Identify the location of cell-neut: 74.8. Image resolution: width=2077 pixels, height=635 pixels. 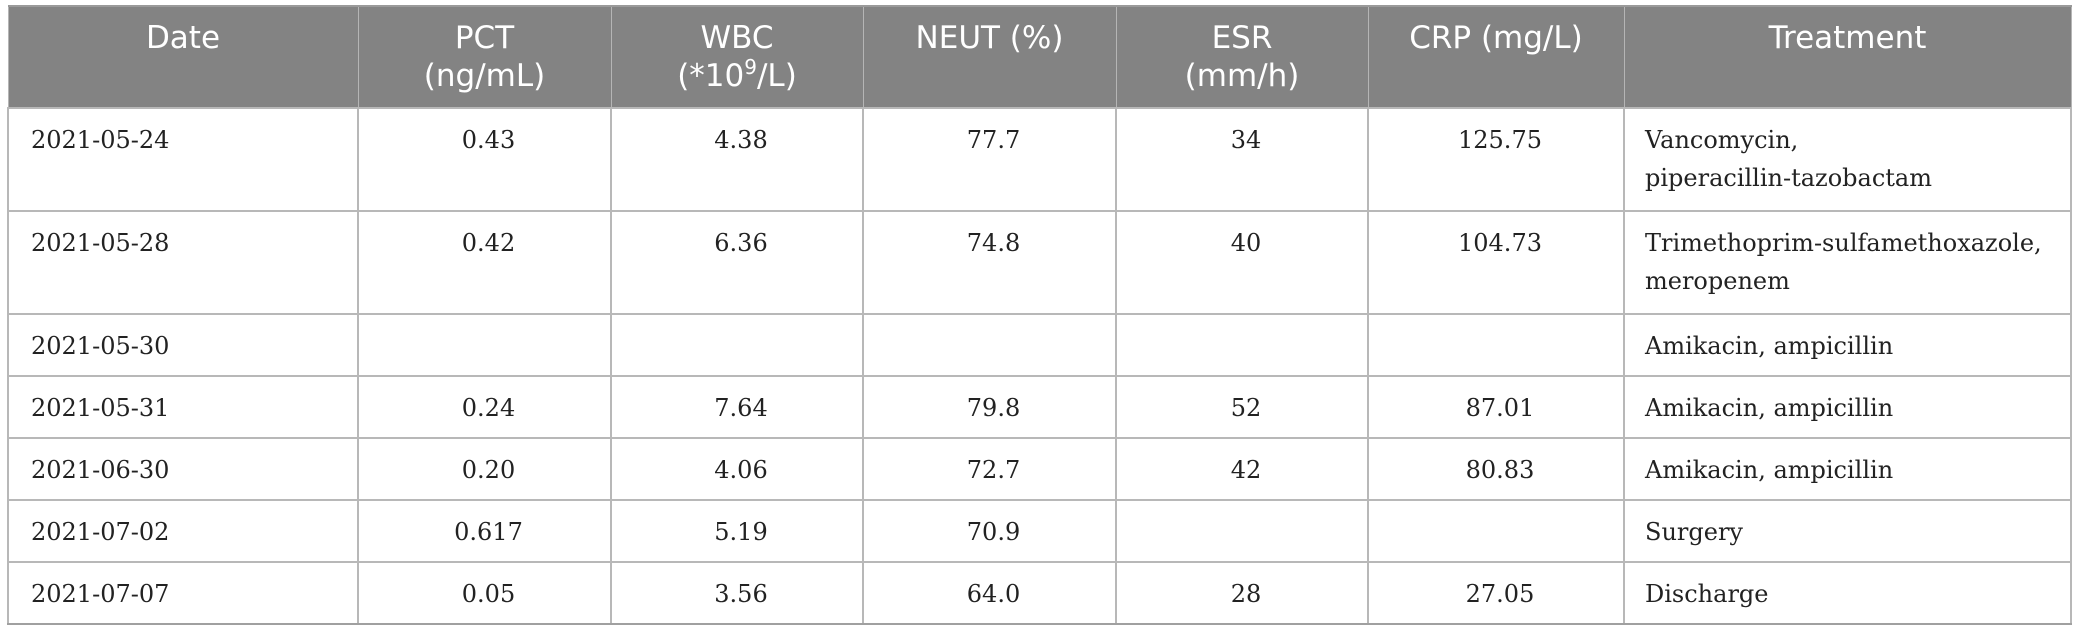
(989, 262).